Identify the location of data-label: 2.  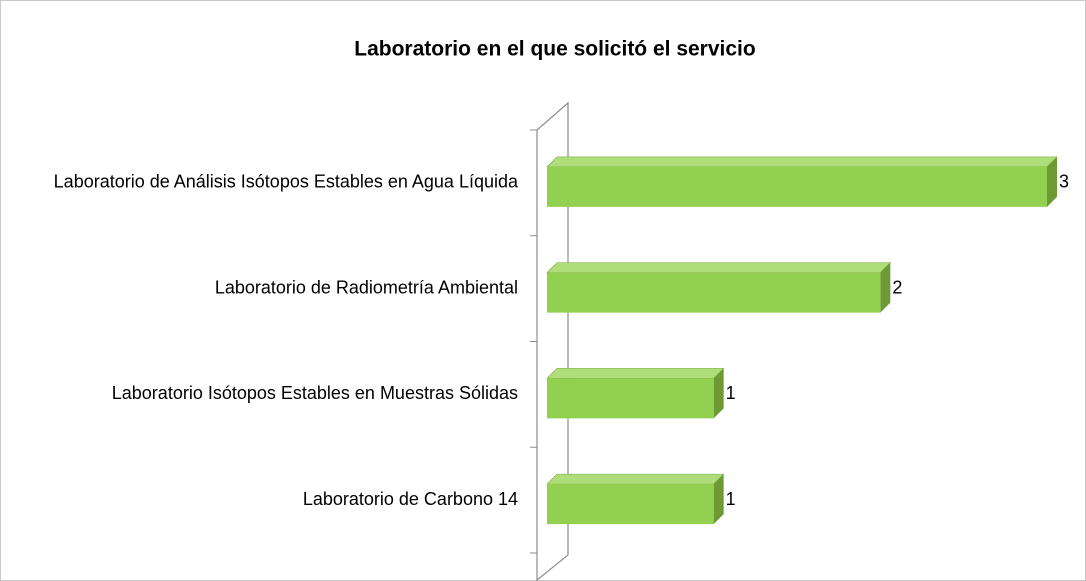
(897, 287).